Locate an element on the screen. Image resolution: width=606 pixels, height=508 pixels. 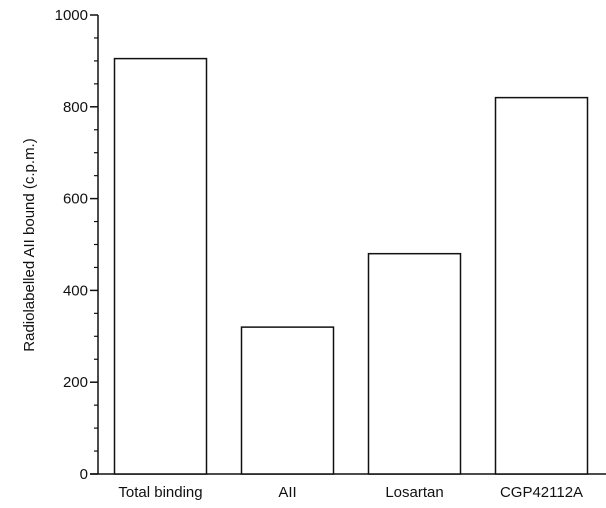
bar-cgp42112a is located at coordinates (541, 285).